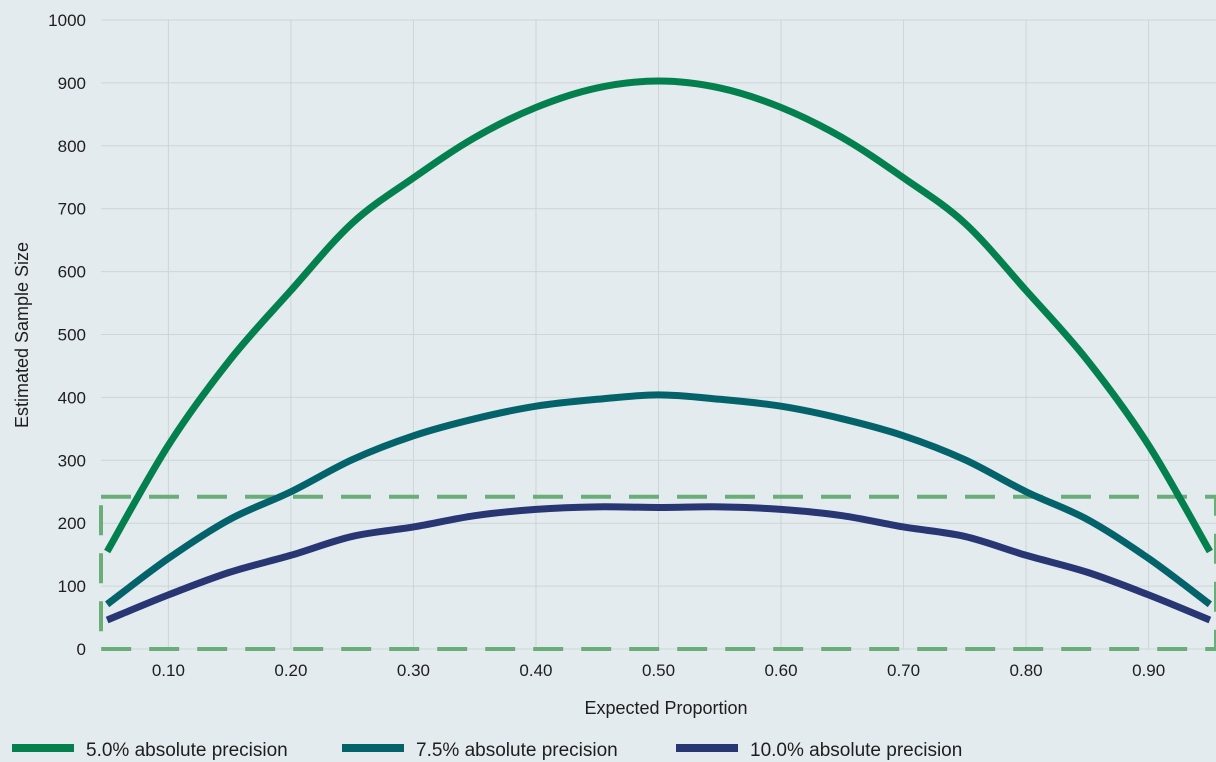 The height and width of the screenshot is (762, 1216). What do you see at coordinates (72, 586) in the screenshot?
I see `y-tick-label: 100` at bounding box center [72, 586].